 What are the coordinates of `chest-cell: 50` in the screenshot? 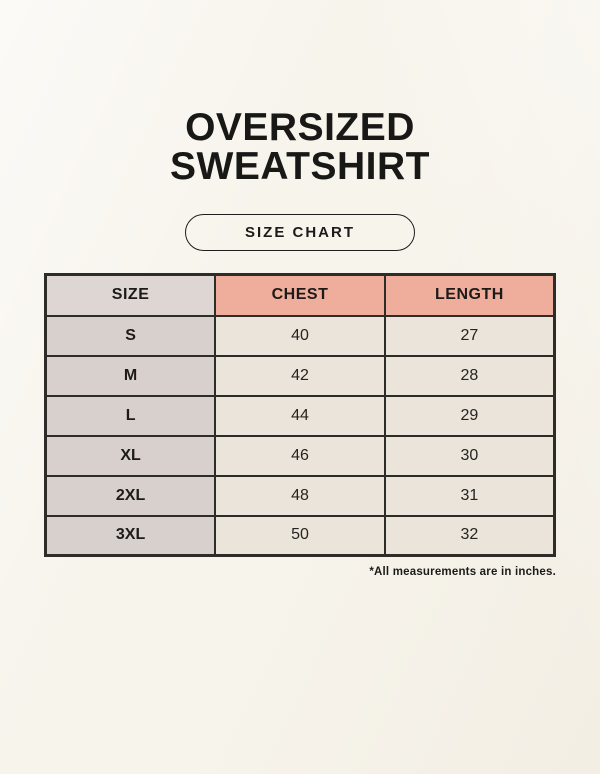 It's located at (300, 535).